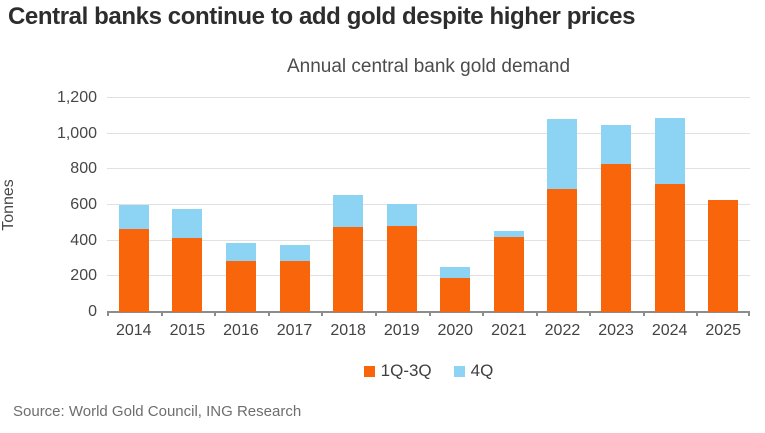 Image resolution: width=765 pixels, height=433 pixels. What do you see at coordinates (455, 295) in the screenshot?
I see `bar-segment-2020-1Q-3Q` at bounding box center [455, 295].